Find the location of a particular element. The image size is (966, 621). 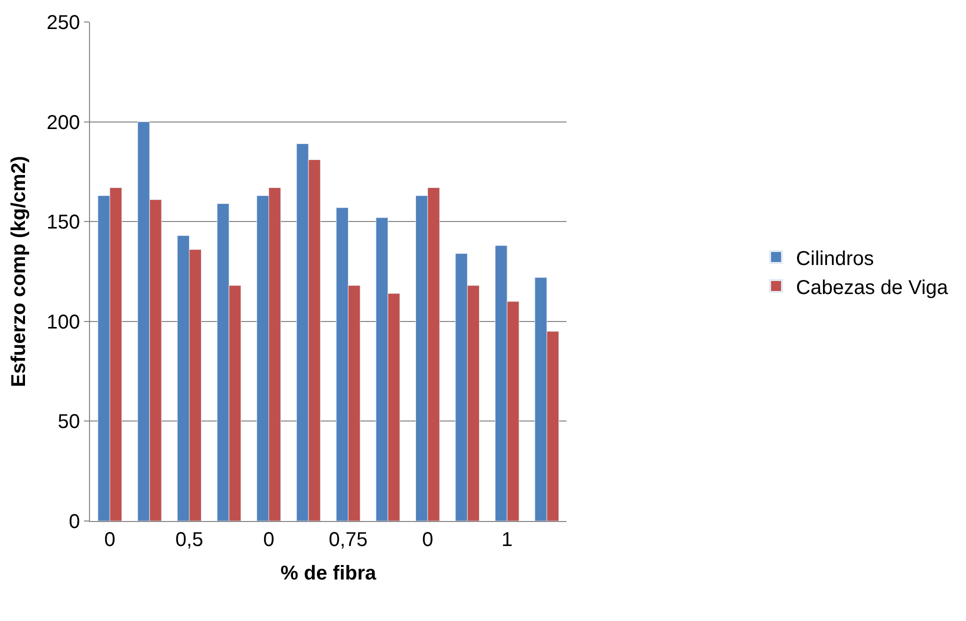

x-tick-label: 0,5 is located at coordinates (189, 540).